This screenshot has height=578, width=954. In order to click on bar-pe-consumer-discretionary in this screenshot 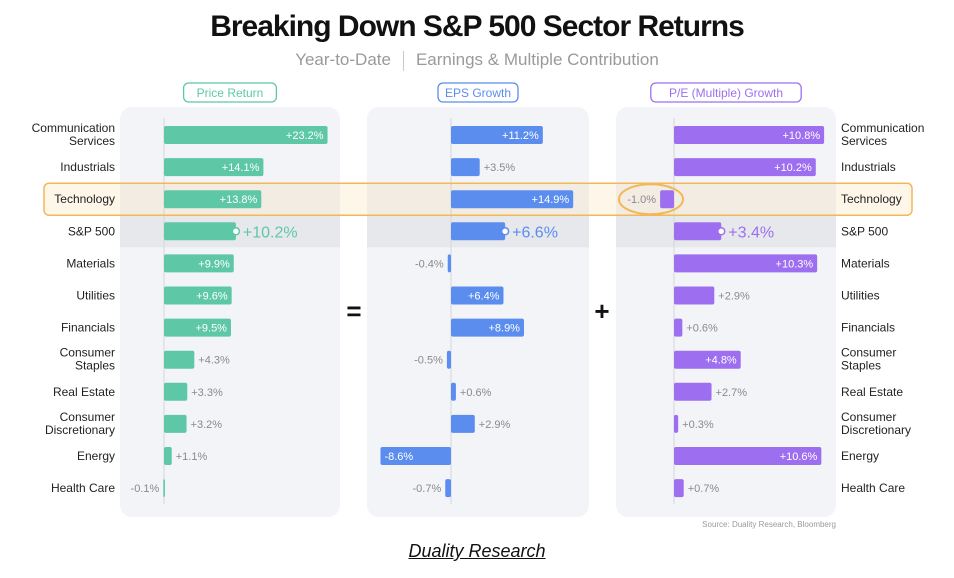, I will do `click(676, 423)`.